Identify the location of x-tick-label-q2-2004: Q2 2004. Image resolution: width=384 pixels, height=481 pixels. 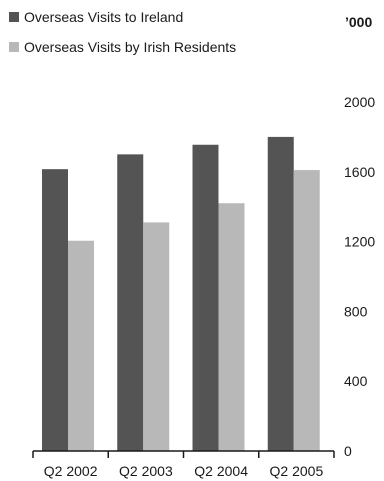
(221, 471).